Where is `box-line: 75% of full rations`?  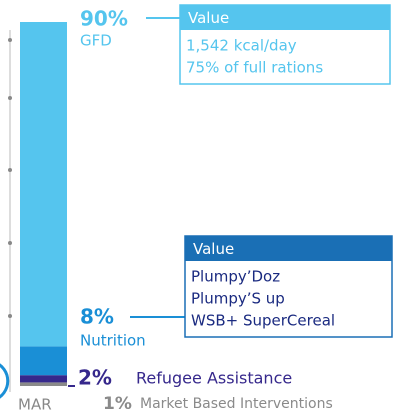
box-line: 75% of full rations is located at coordinates (254, 68).